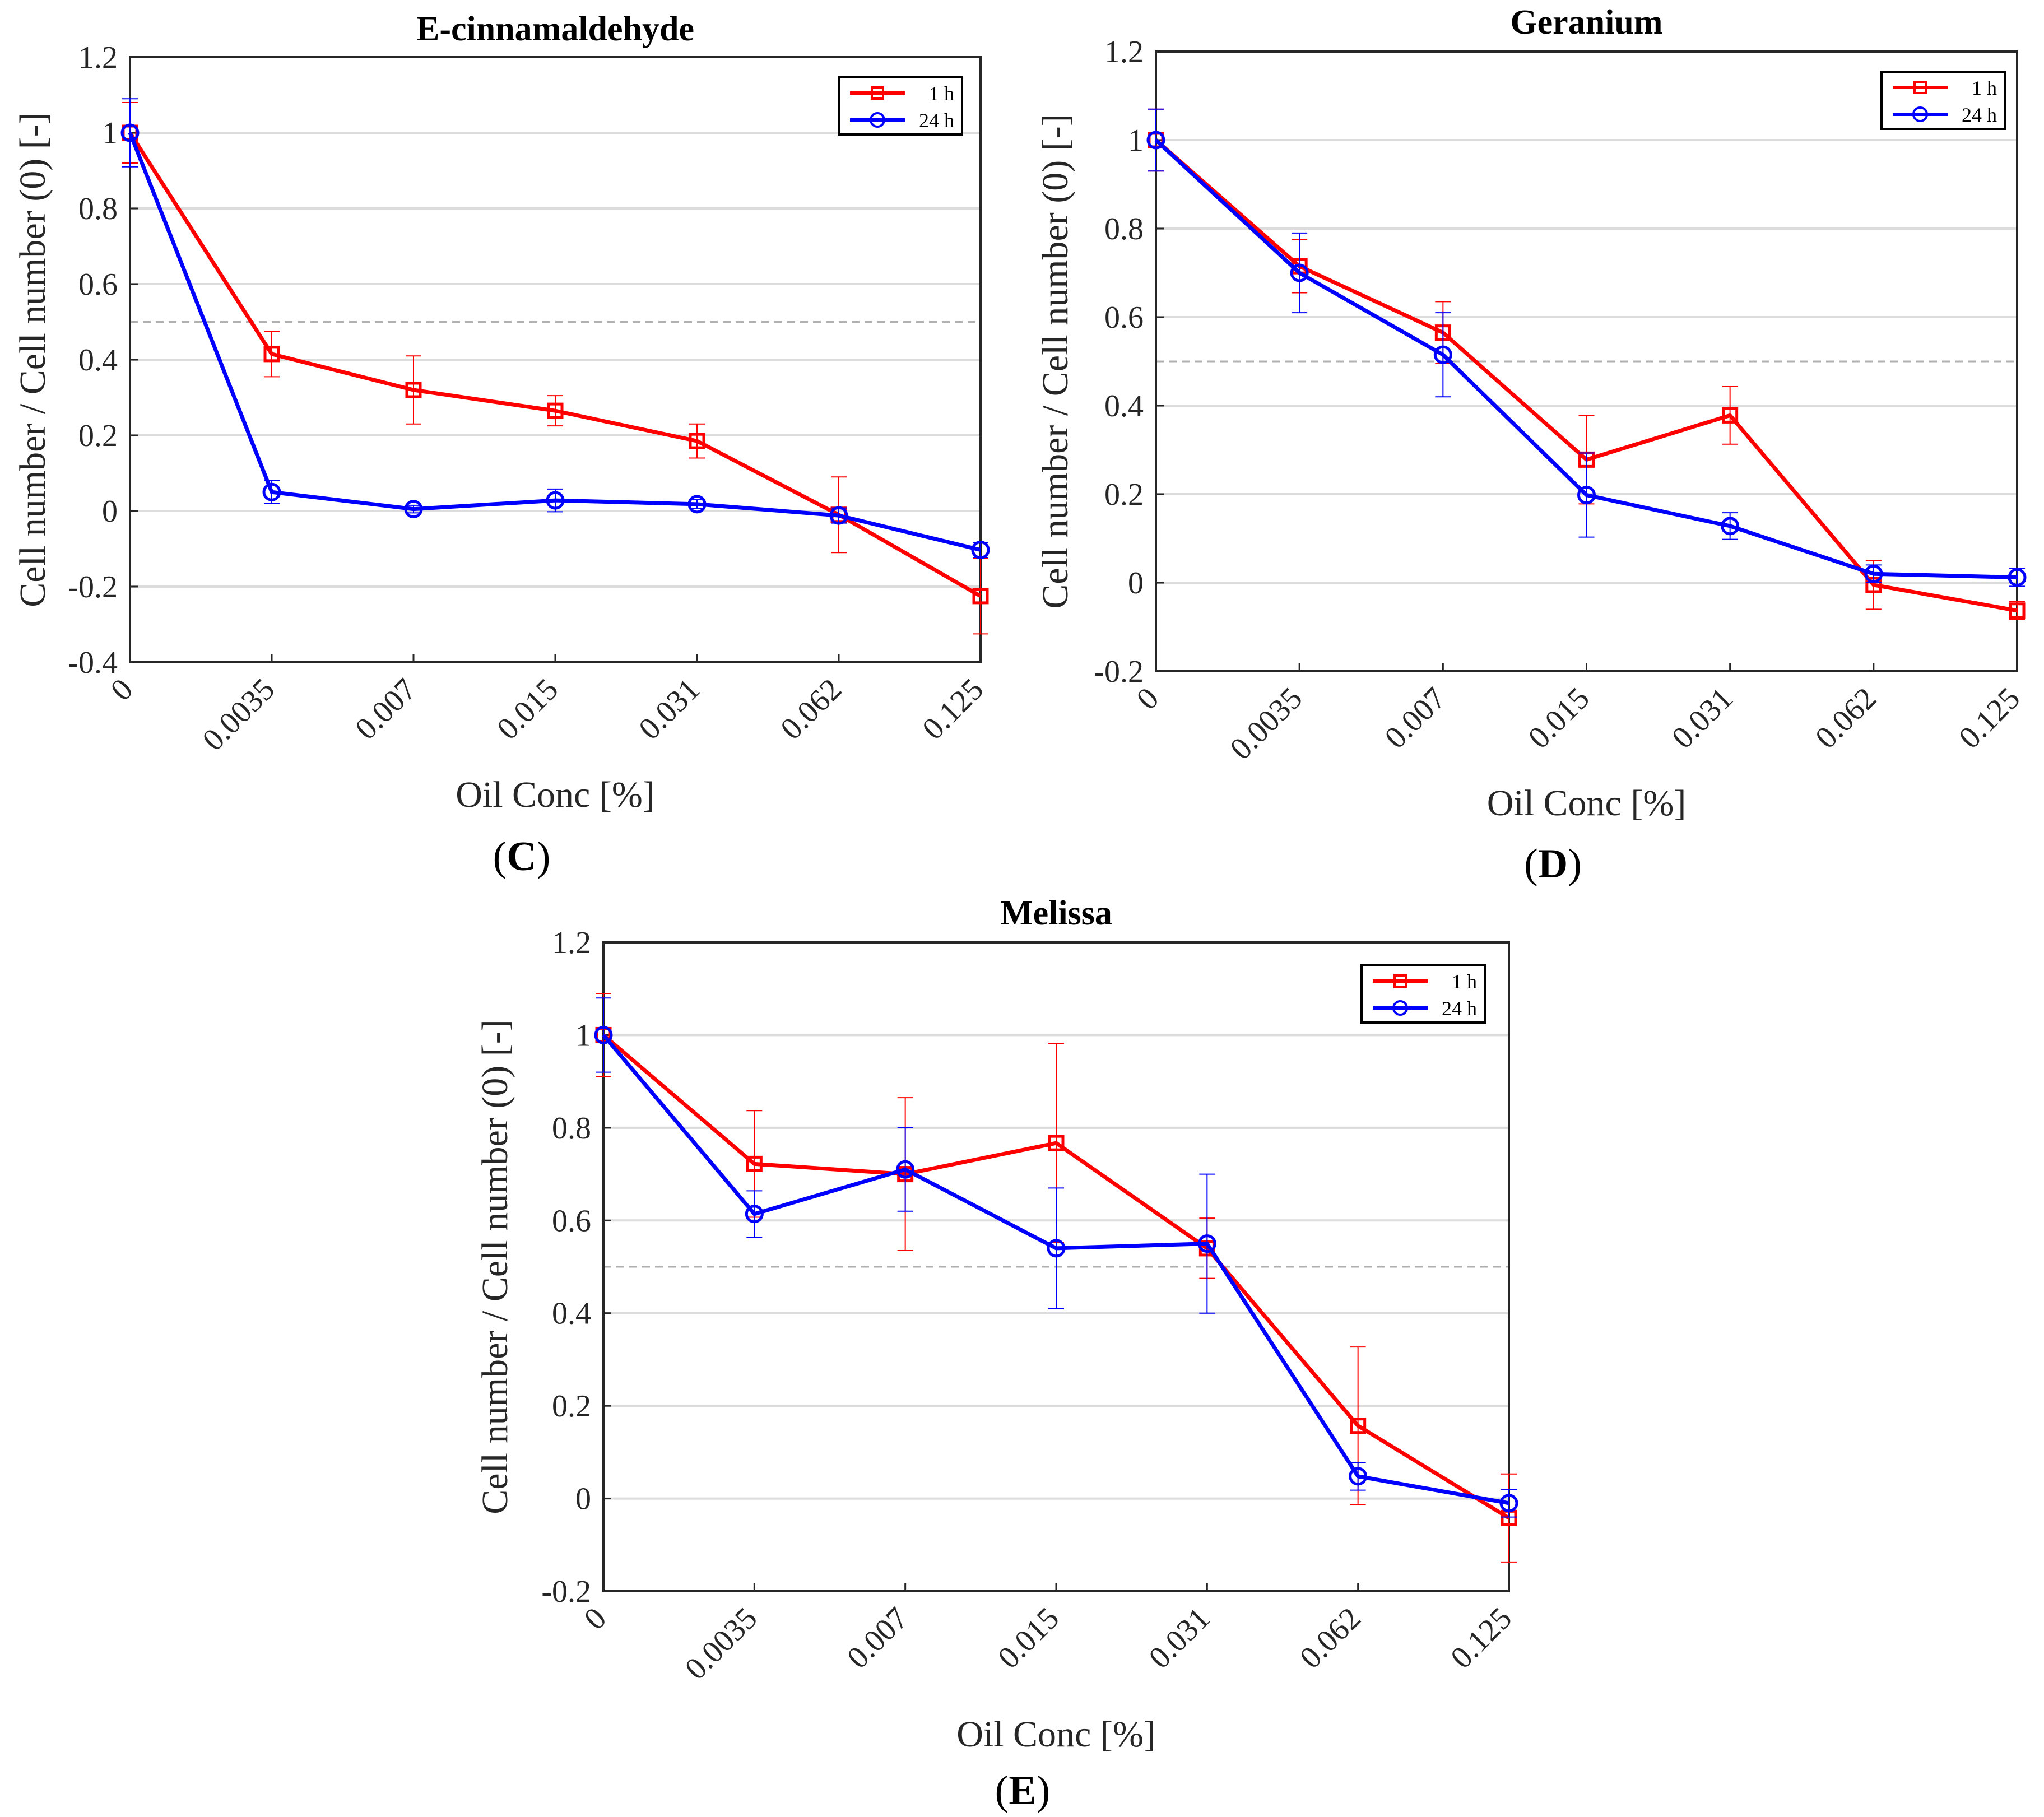 The width and height of the screenshot is (2044, 1817). Describe the element at coordinates (1586, 22) in the screenshot. I see `chart-title: Geranium` at that location.